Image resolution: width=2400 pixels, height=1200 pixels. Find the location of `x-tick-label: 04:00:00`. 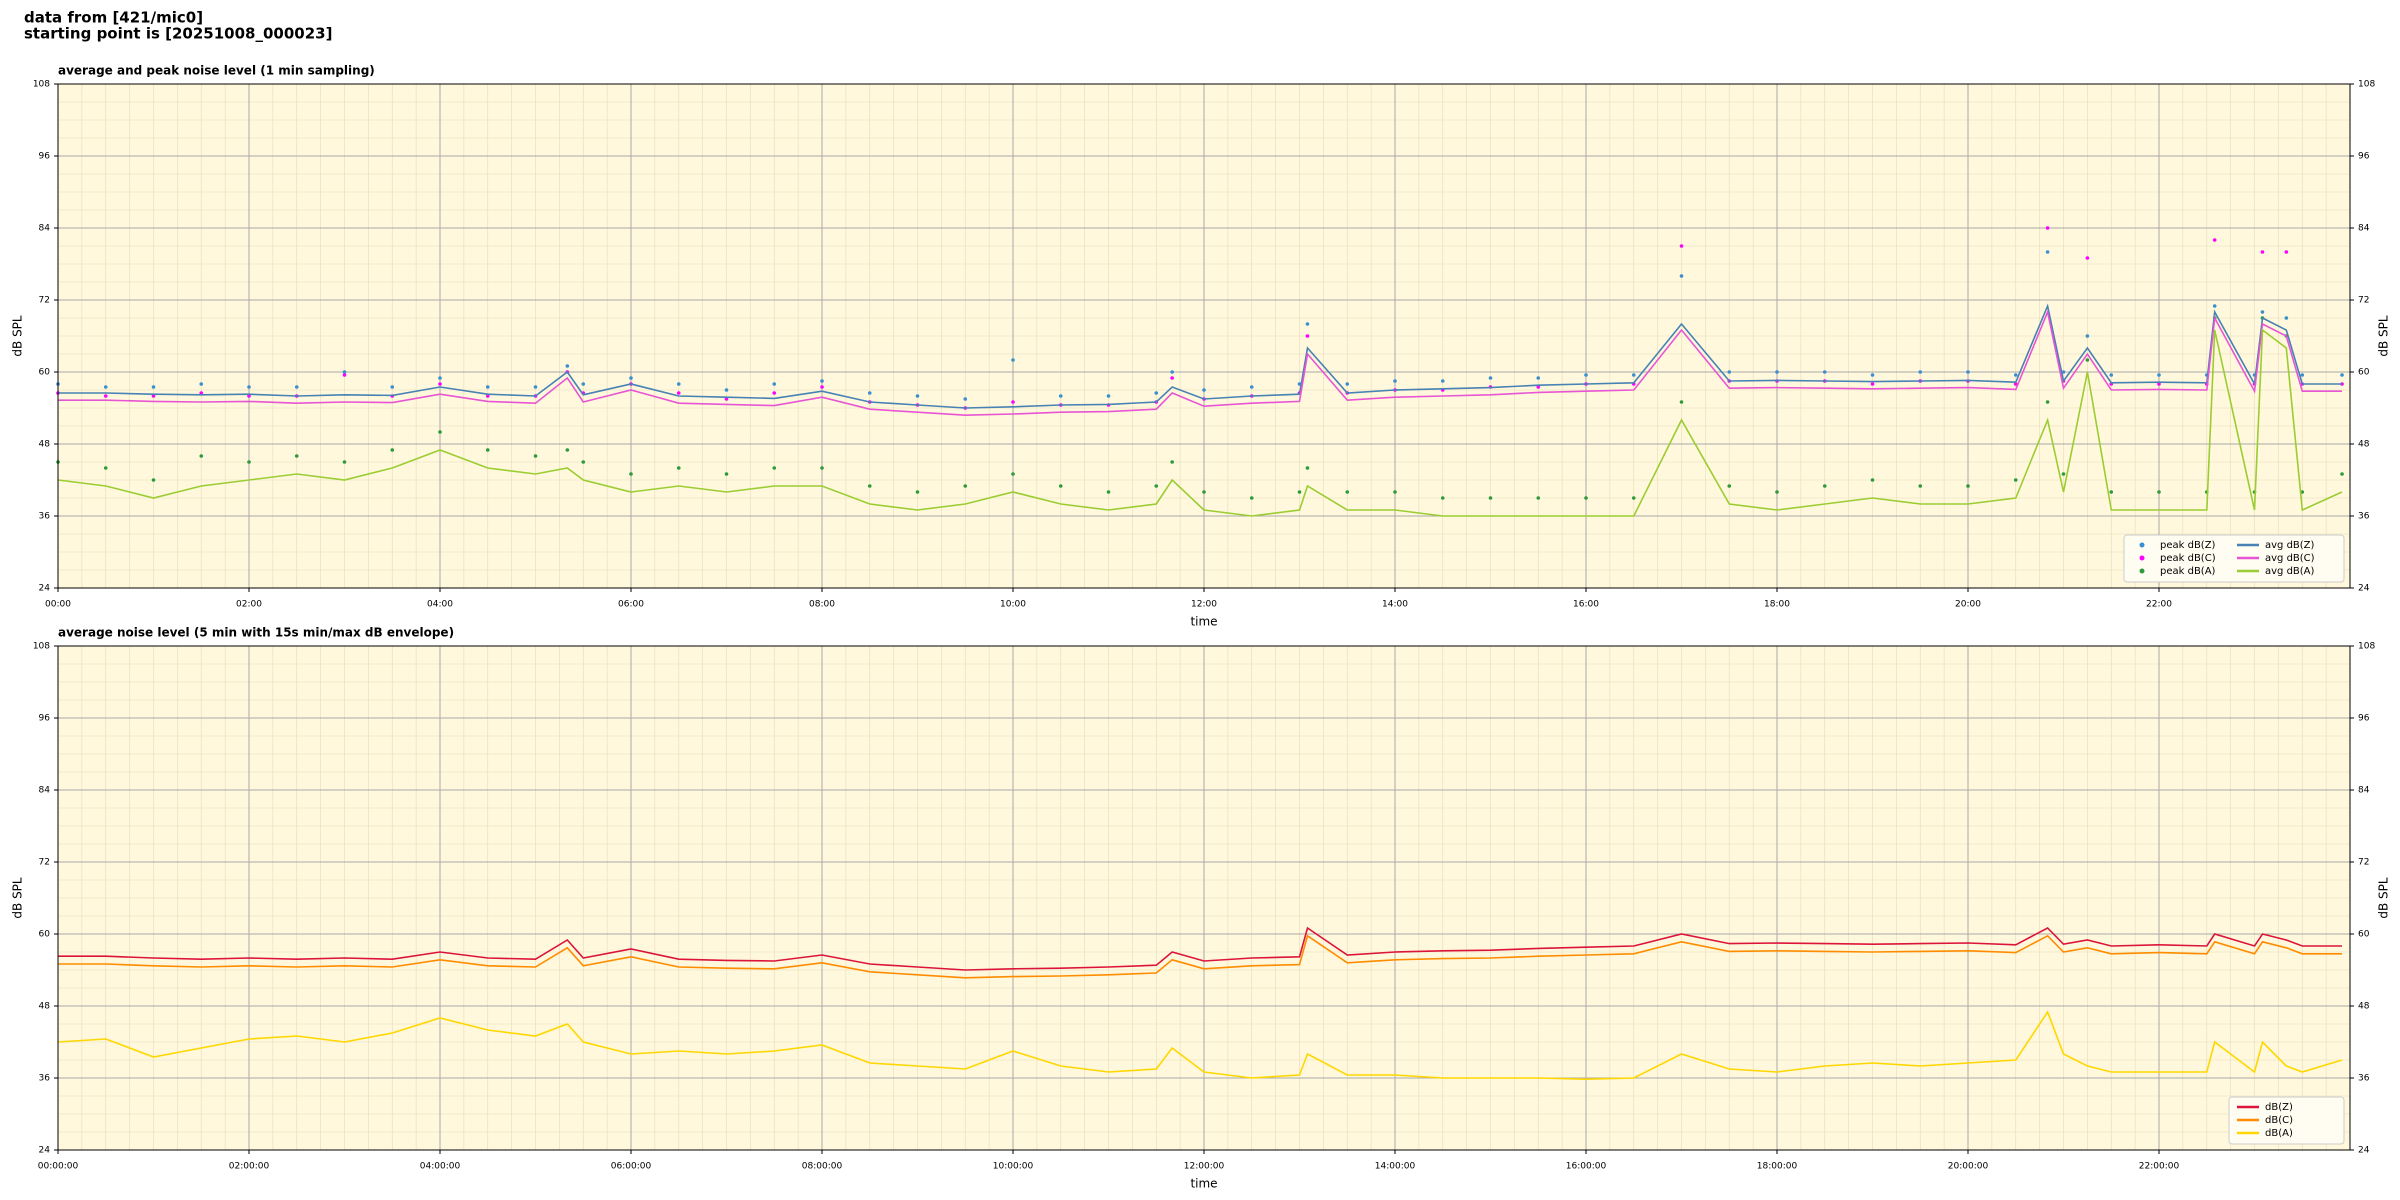

x-tick-label: 04:00:00 is located at coordinates (440, 1167).